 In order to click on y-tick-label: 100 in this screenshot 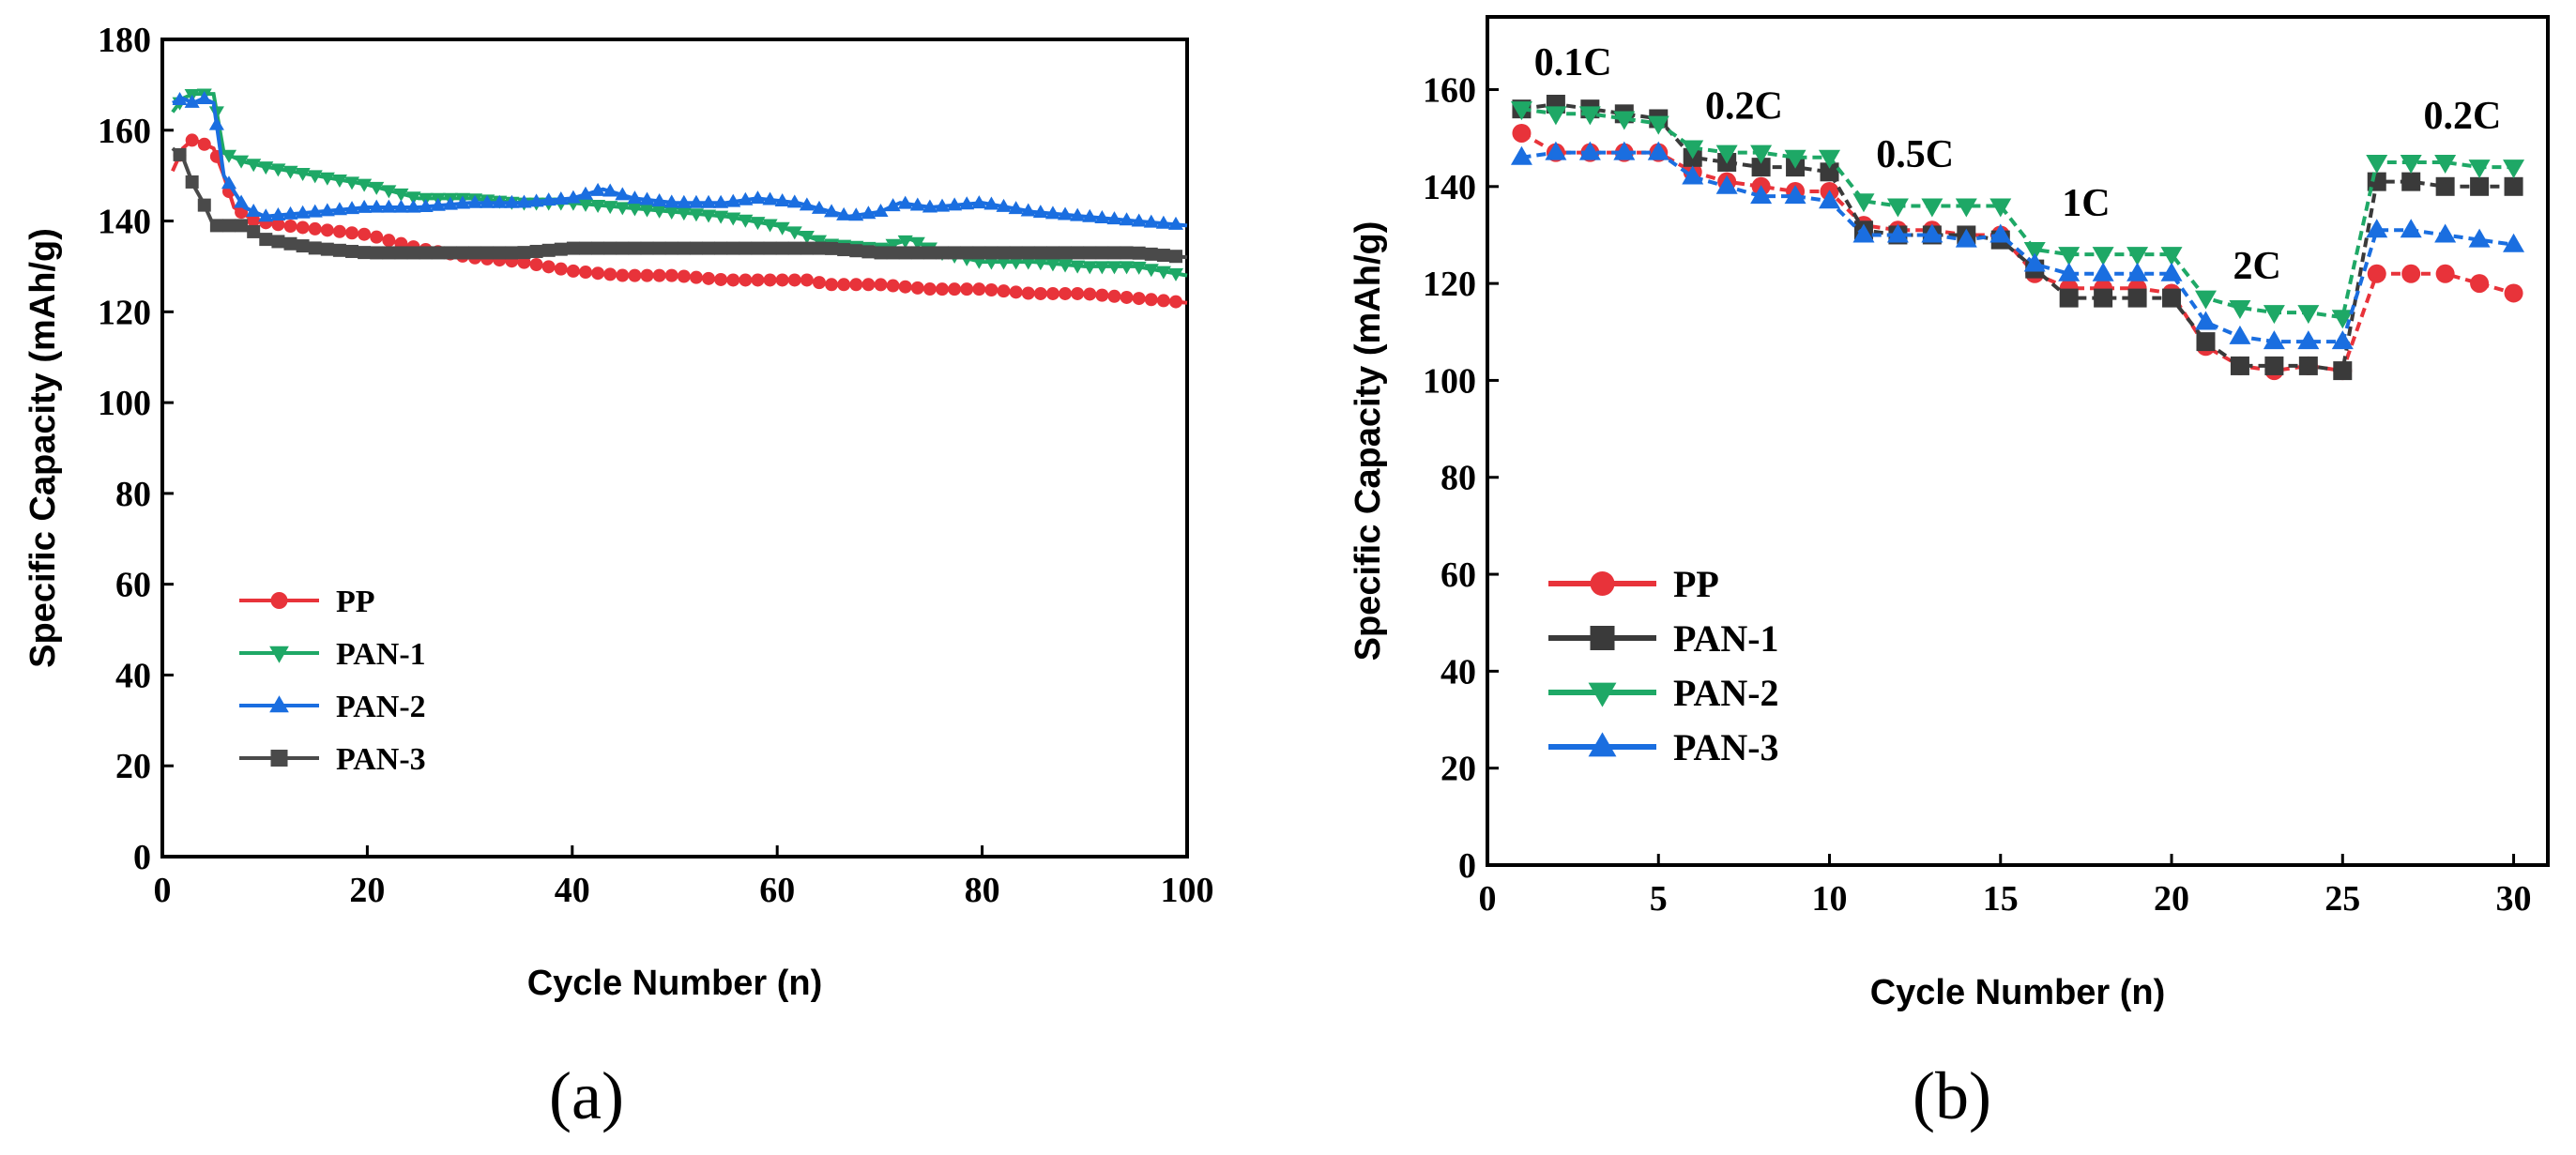, I will do `click(1449, 381)`.